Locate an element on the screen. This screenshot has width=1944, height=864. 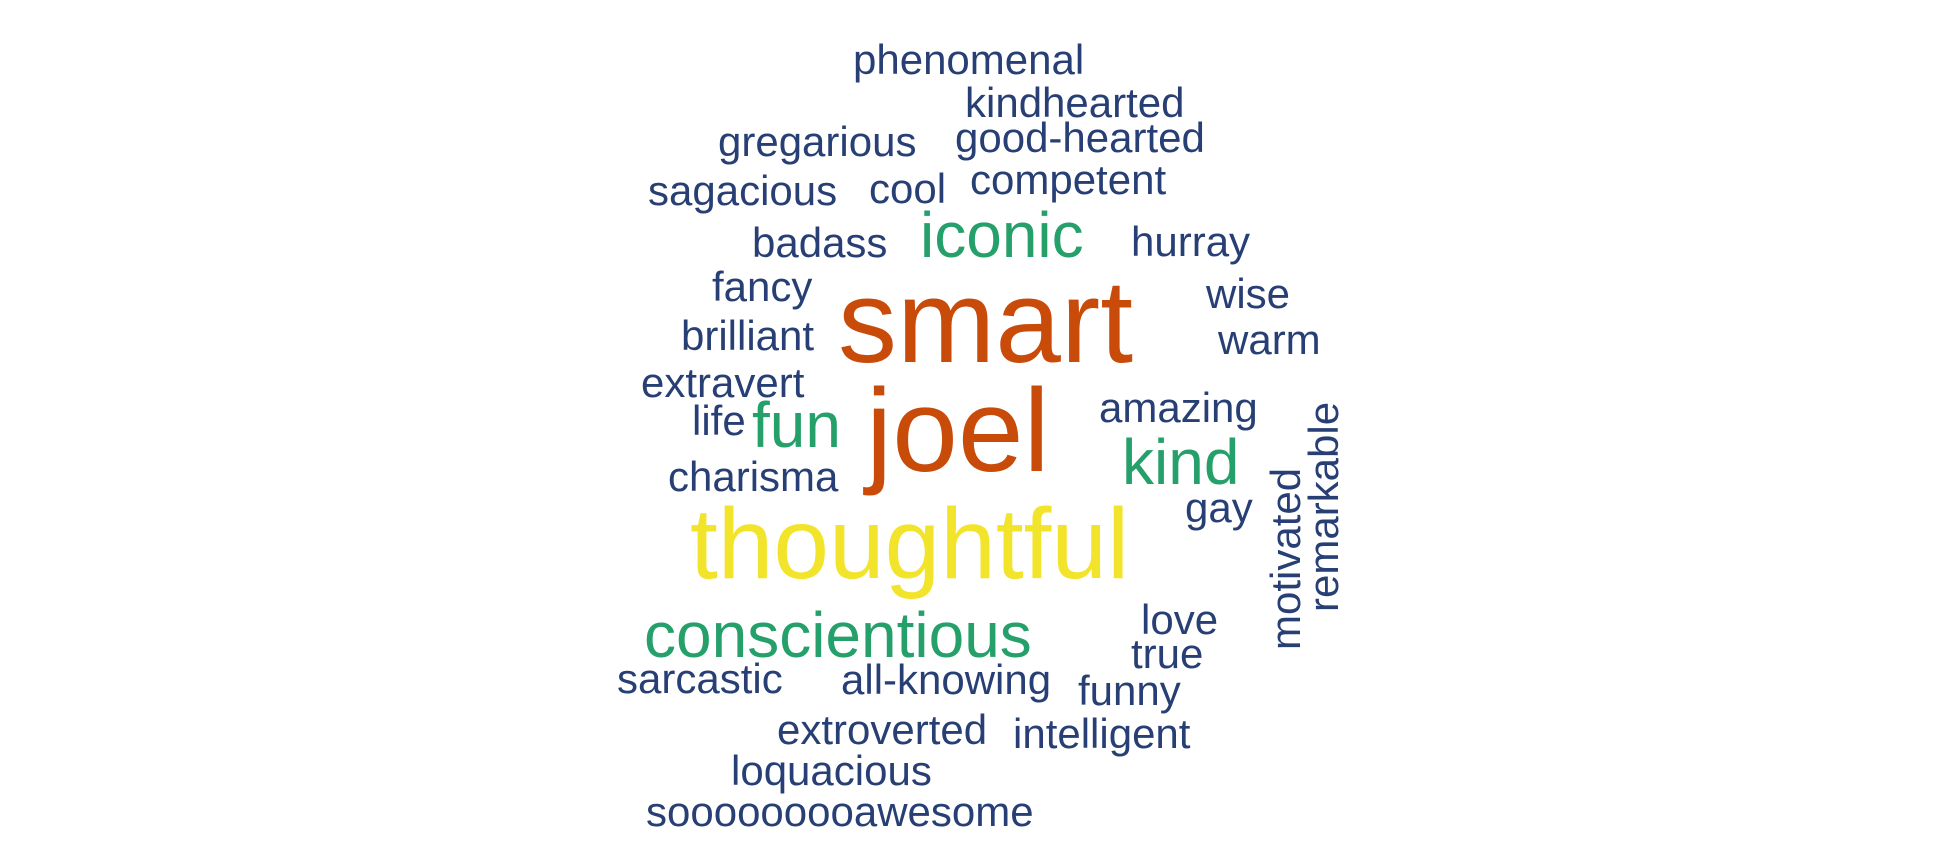
word-funny: funny is located at coordinates (1129, 690).